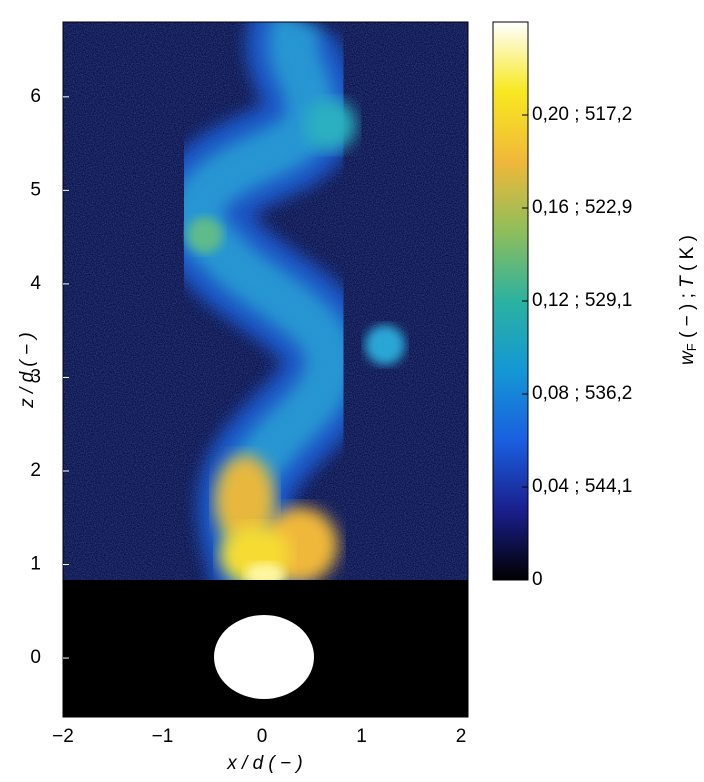 The image size is (704, 782). What do you see at coordinates (691, 347) in the screenshot?
I see `label-part: F` at bounding box center [691, 347].